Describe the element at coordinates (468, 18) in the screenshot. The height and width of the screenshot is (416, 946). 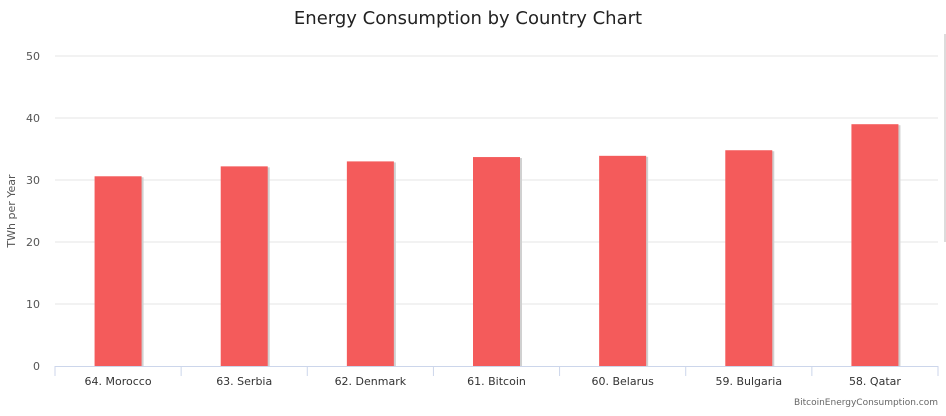
I see `chart-title: Energy Consumption by Country Chart` at that location.